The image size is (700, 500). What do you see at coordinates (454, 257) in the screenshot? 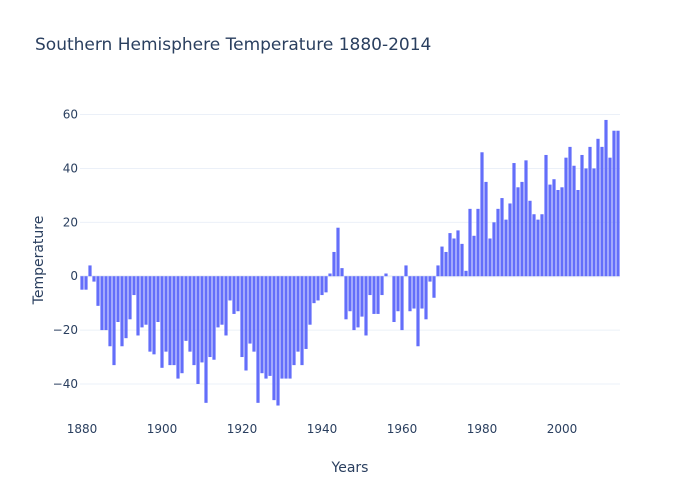
I see `bar-1973` at bounding box center [454, 257].